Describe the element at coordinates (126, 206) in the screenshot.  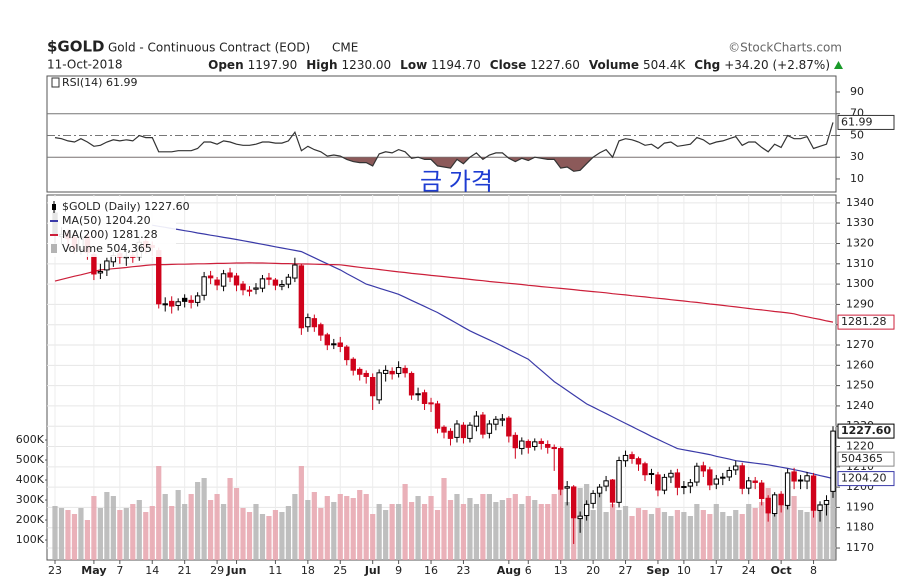
I see `legend-label: $GOLD (Daily) 1227.60` at that location.